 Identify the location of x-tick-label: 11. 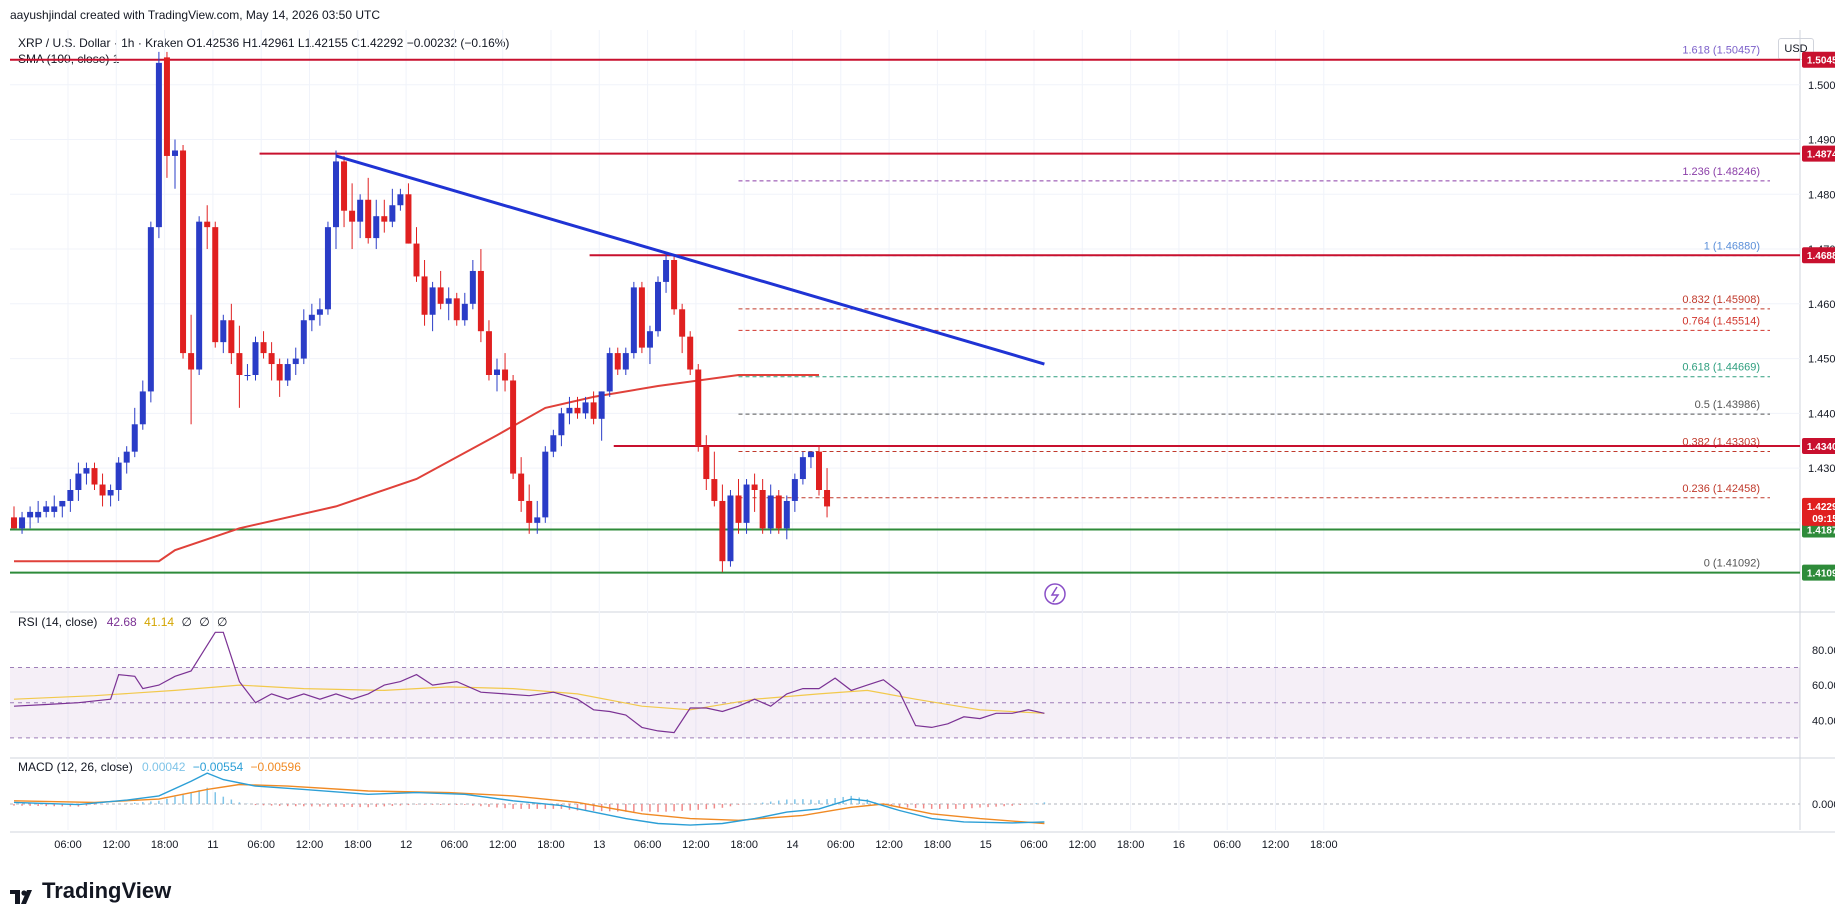
(212, 845).